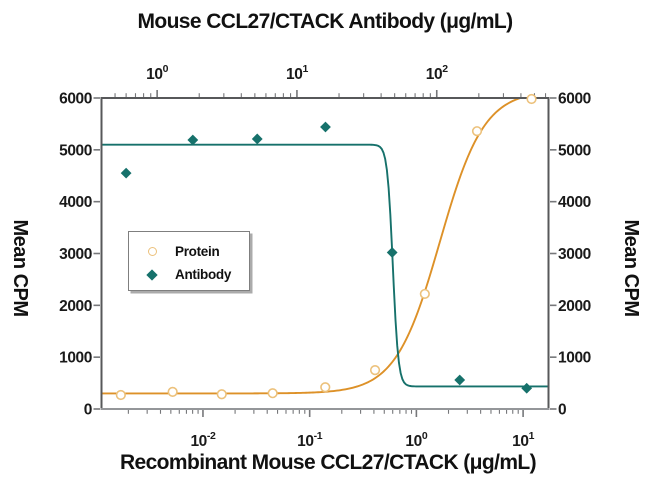  I want to click on x-tick-label: 10⁻¹, so click(310, 440).